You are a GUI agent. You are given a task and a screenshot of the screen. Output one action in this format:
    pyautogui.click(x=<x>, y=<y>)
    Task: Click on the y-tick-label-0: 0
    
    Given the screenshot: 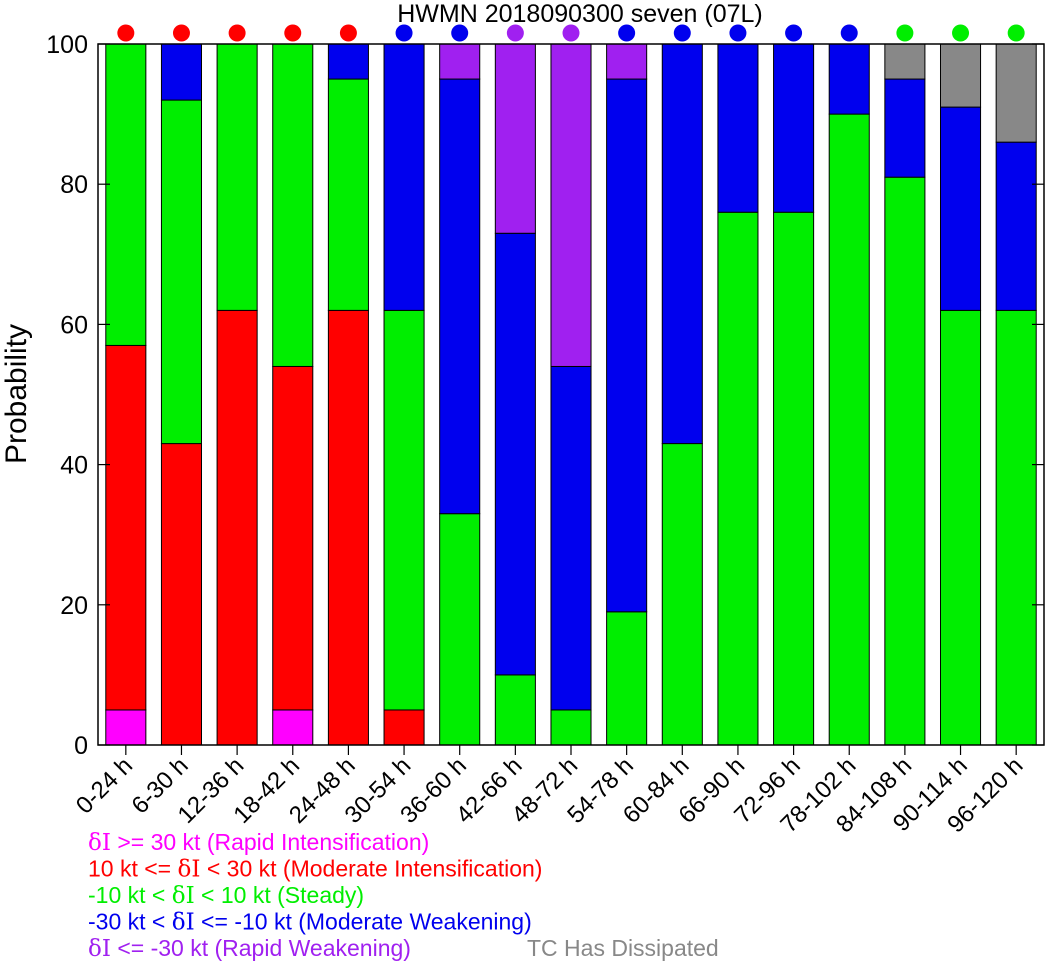 What is the action you would take?
    pyautogui.click(x=81, y=746)
    